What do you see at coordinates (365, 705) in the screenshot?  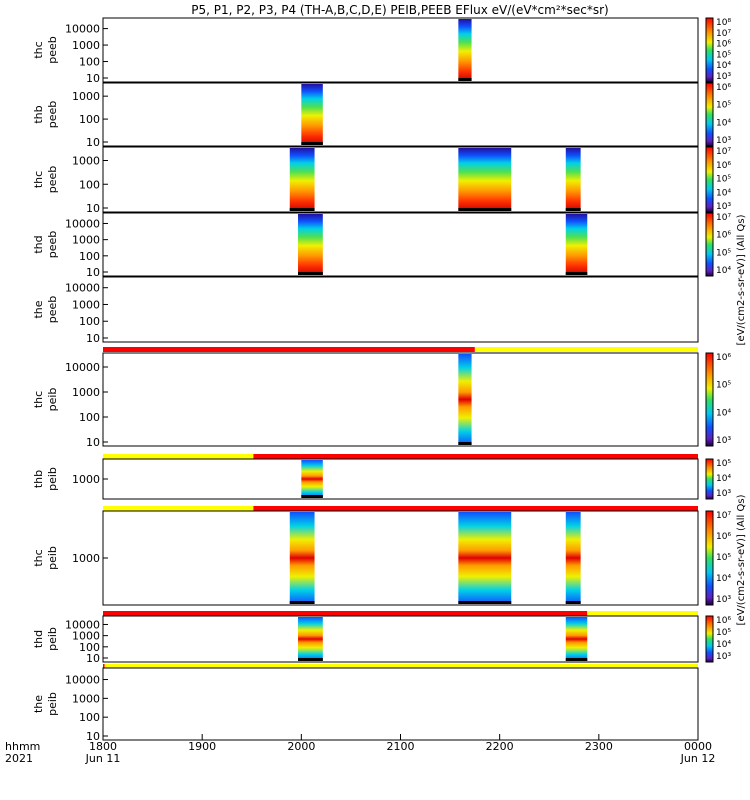 I see `panel-10: 10 100 1000 10000 the peib` at bounding box center [365, 705].